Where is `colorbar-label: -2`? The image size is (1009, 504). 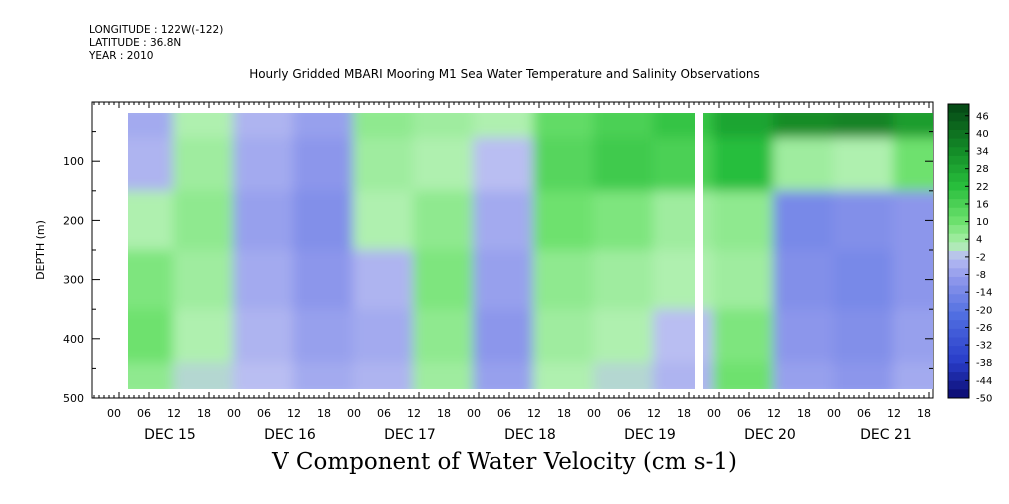 colorbar-label: -2 is located at coordinates (981, 257).